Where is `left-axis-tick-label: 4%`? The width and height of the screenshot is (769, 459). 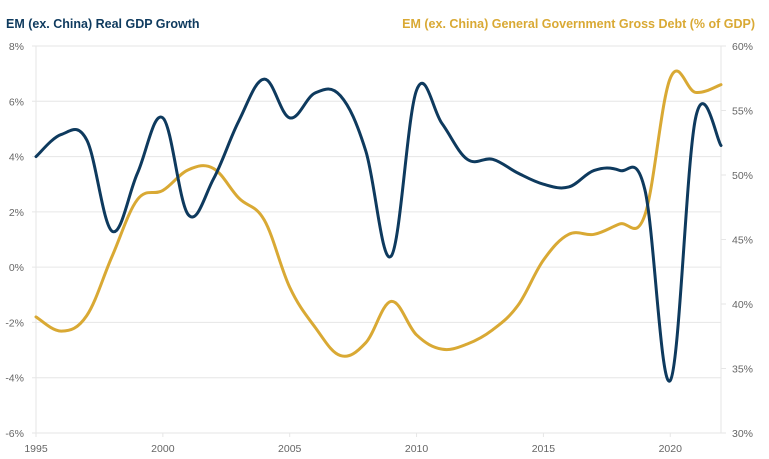
left-axis-tick-label: 4% is located at coordinates (16, 158).